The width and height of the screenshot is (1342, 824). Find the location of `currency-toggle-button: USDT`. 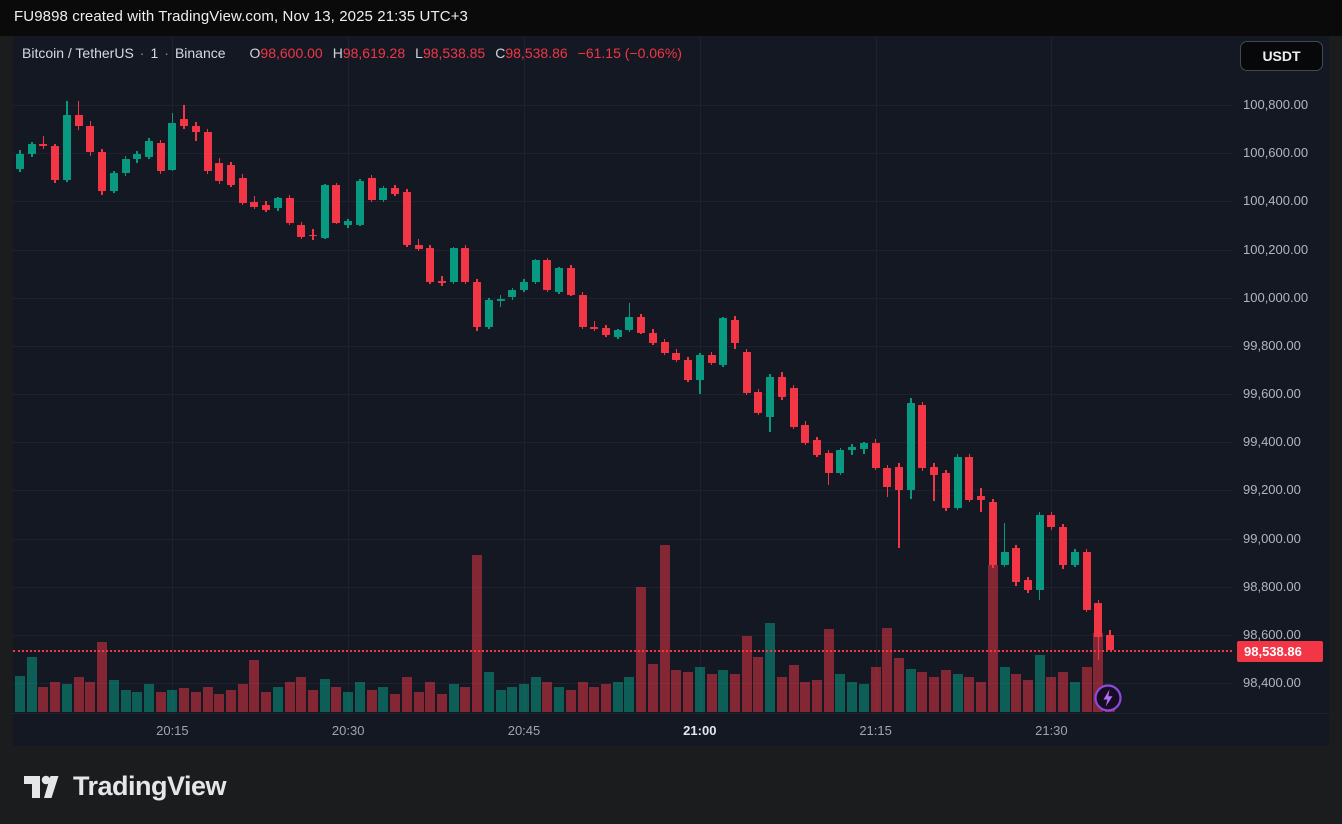

currency-toggle-button: USDT is located at coordinates (1281, 56).